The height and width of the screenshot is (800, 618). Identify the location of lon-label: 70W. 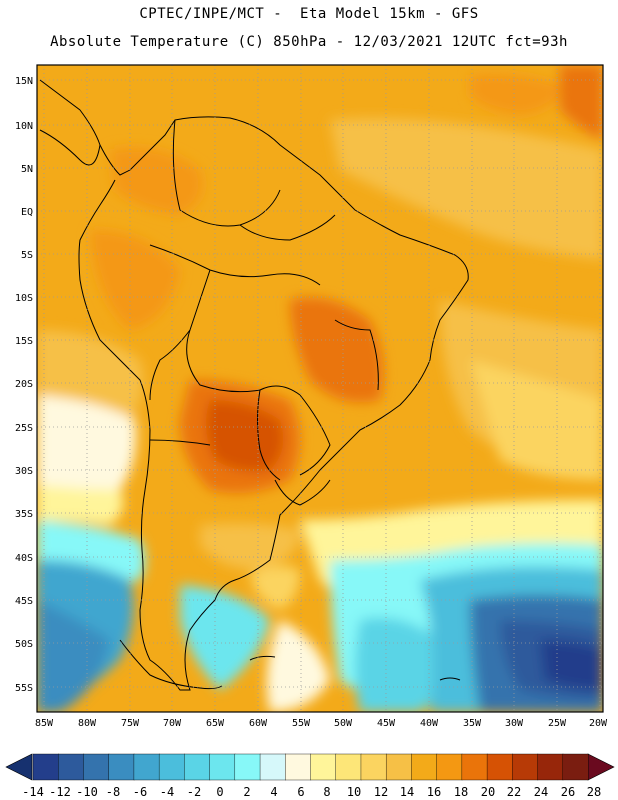
(172, 723).